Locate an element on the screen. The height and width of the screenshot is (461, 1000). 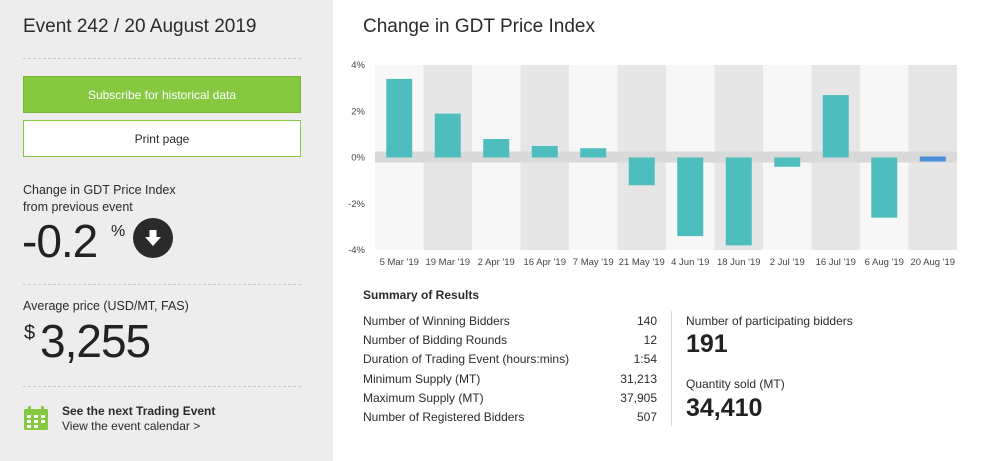
change-label-line2: from previous event is located at coordinates (78, 207).